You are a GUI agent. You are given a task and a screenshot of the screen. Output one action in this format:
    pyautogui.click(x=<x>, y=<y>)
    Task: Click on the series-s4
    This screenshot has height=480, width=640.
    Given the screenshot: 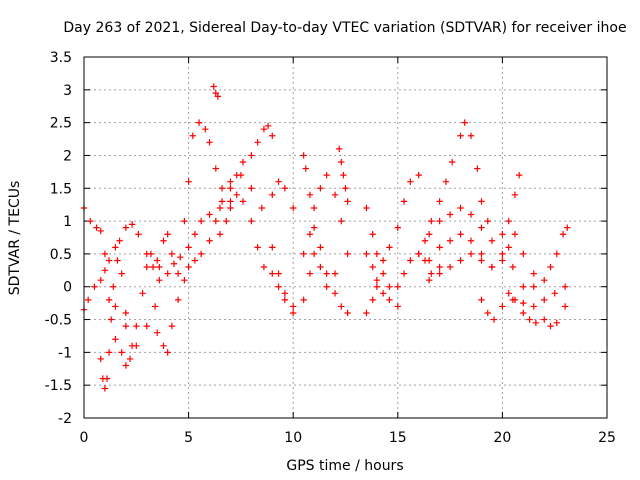 What is the action you would take?
    pyautogui.click(x=194, y=234)
    